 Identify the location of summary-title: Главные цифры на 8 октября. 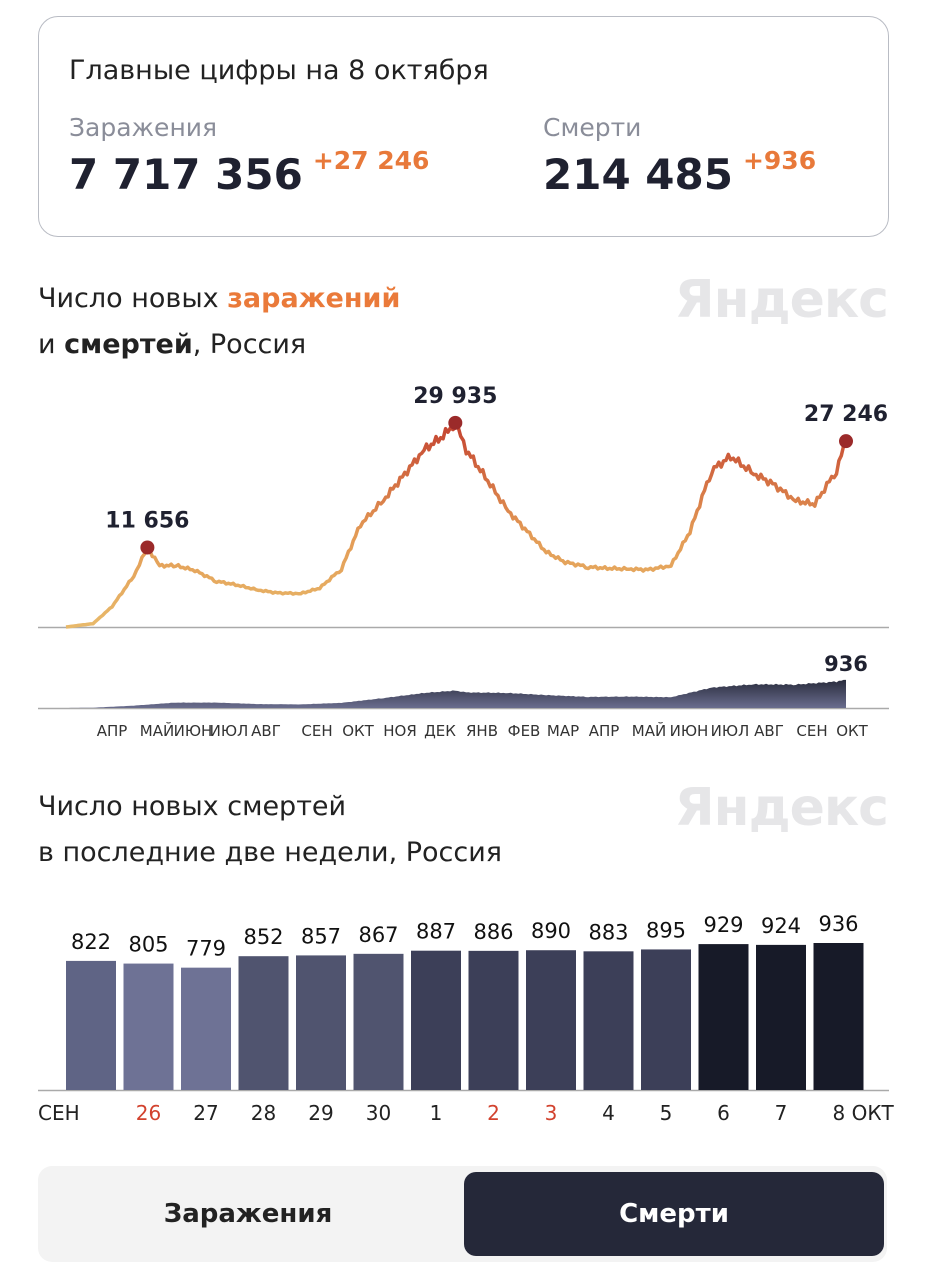
(279, 70).